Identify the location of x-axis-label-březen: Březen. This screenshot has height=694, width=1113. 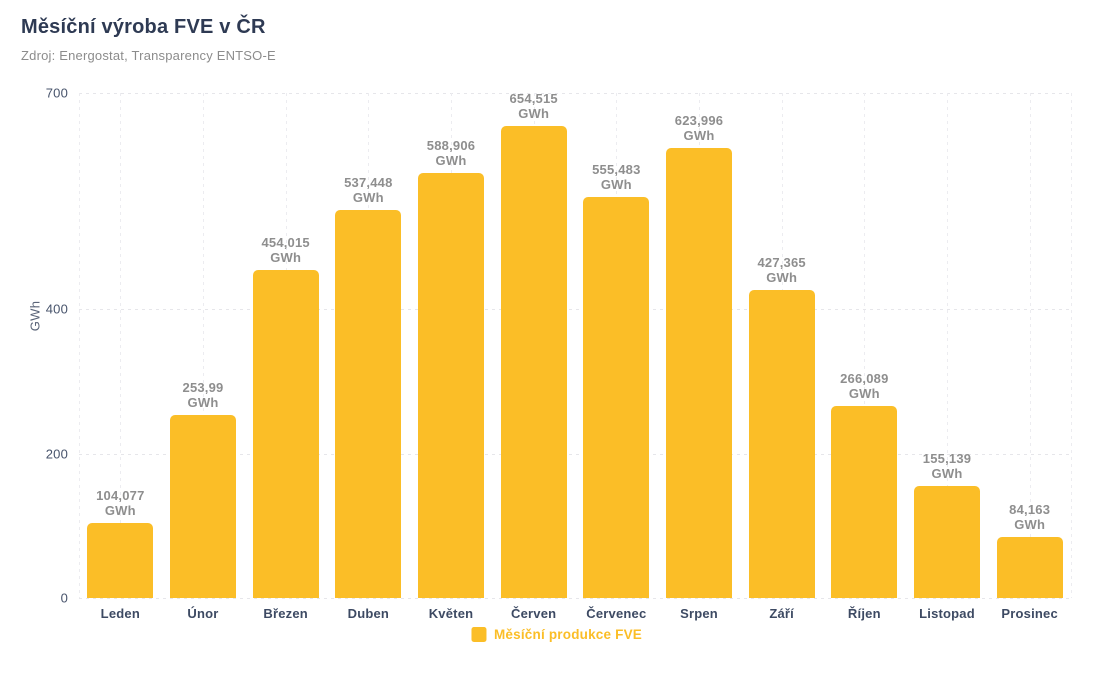
(285, 613).